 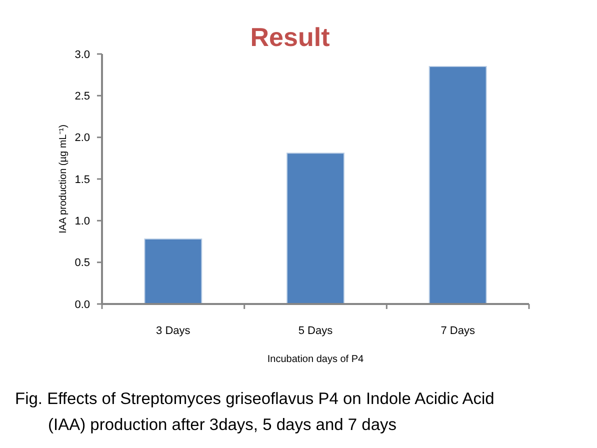 I want to click on y-axis-title: IAA production (µg mL⁻¹), so click(x=63, y=179).